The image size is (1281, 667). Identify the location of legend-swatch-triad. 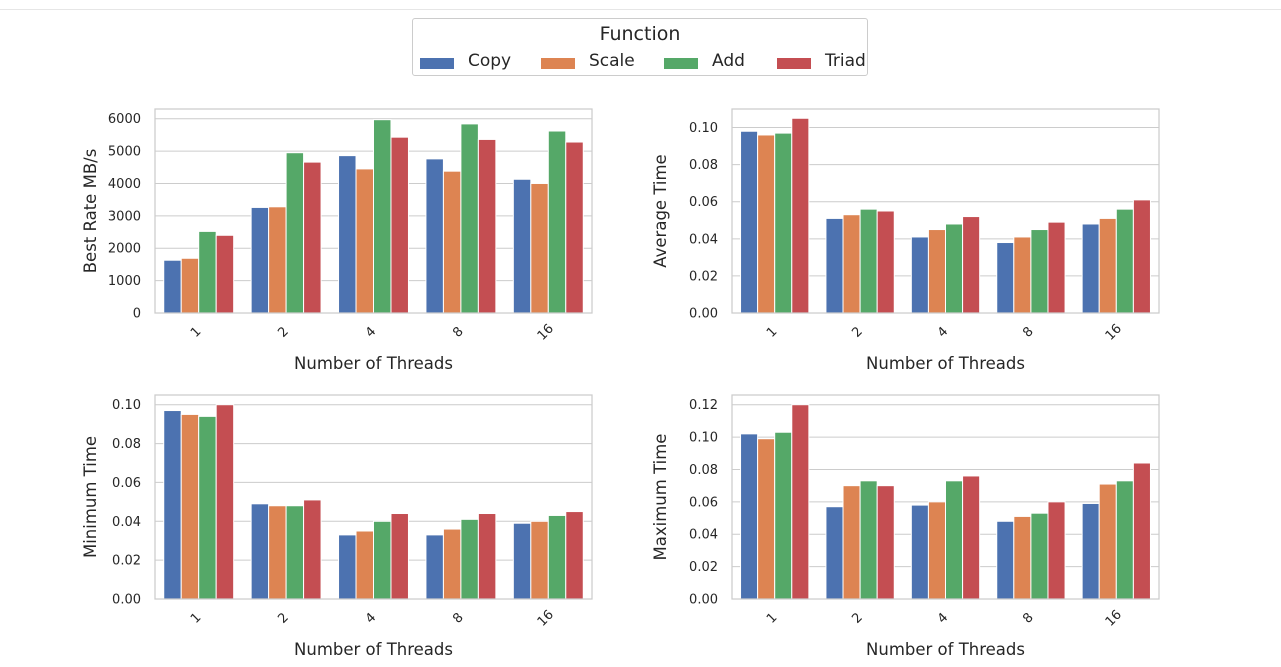
(794, 63).